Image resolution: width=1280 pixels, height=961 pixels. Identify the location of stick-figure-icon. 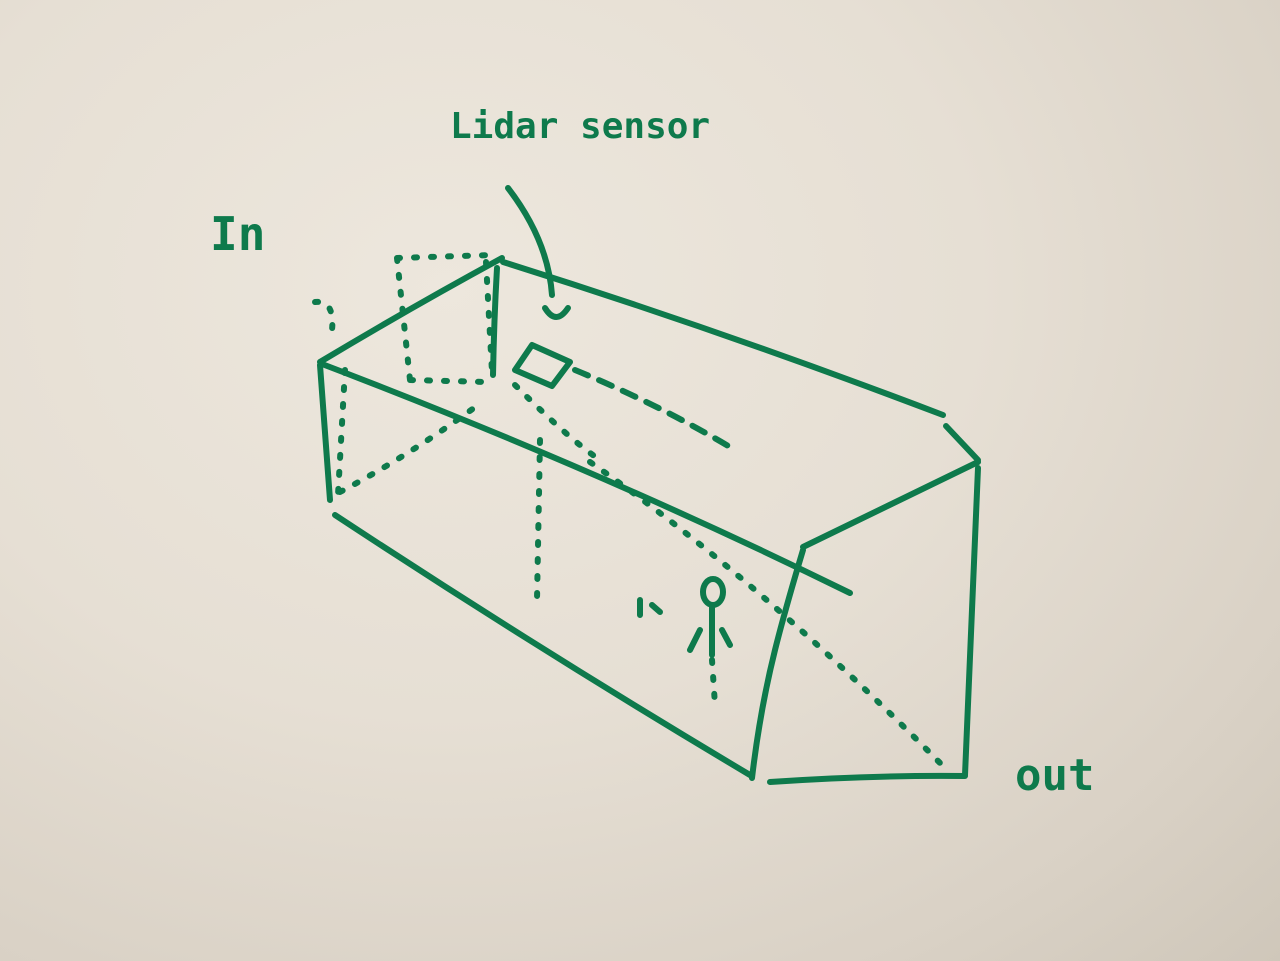
(685, 642).